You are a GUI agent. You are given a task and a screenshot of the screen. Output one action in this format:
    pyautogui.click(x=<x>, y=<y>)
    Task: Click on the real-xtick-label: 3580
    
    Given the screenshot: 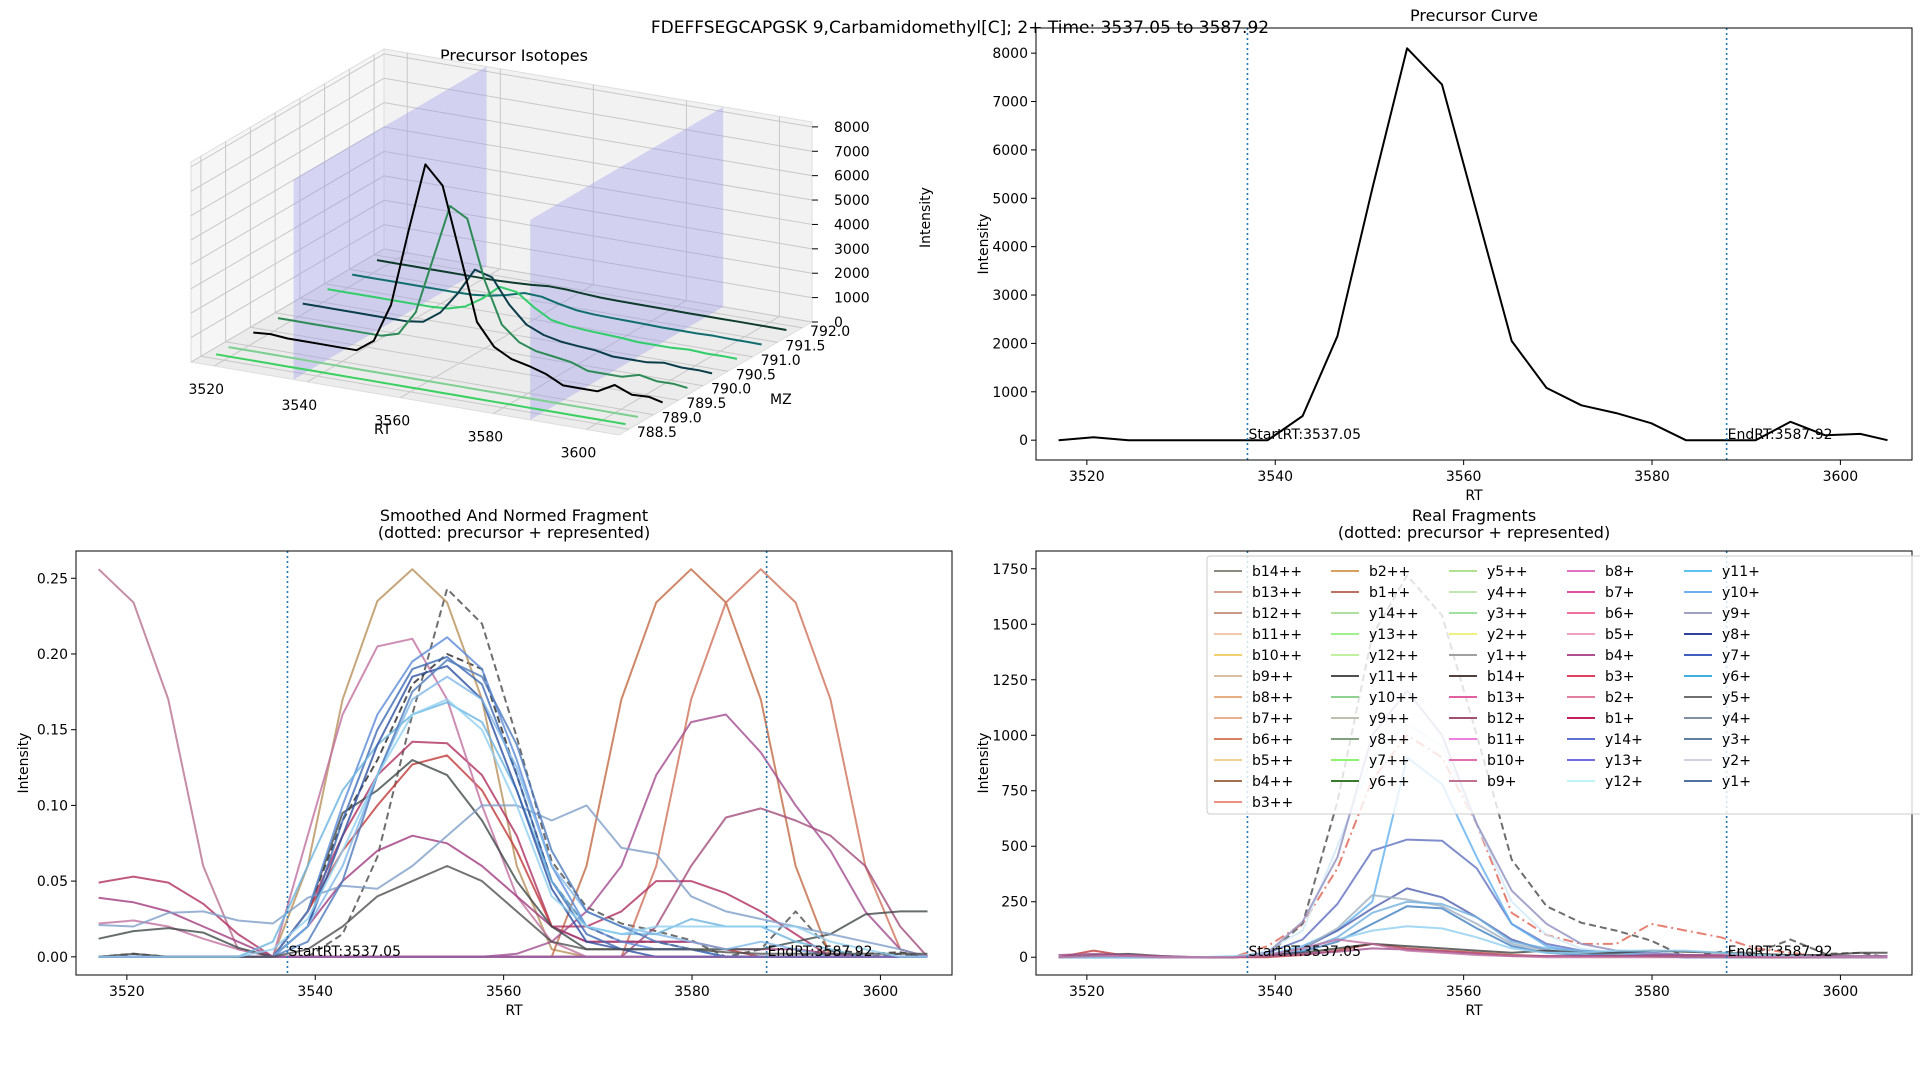 What is the action you would take?
    pyautogui.click(x=1652, y=992)
    